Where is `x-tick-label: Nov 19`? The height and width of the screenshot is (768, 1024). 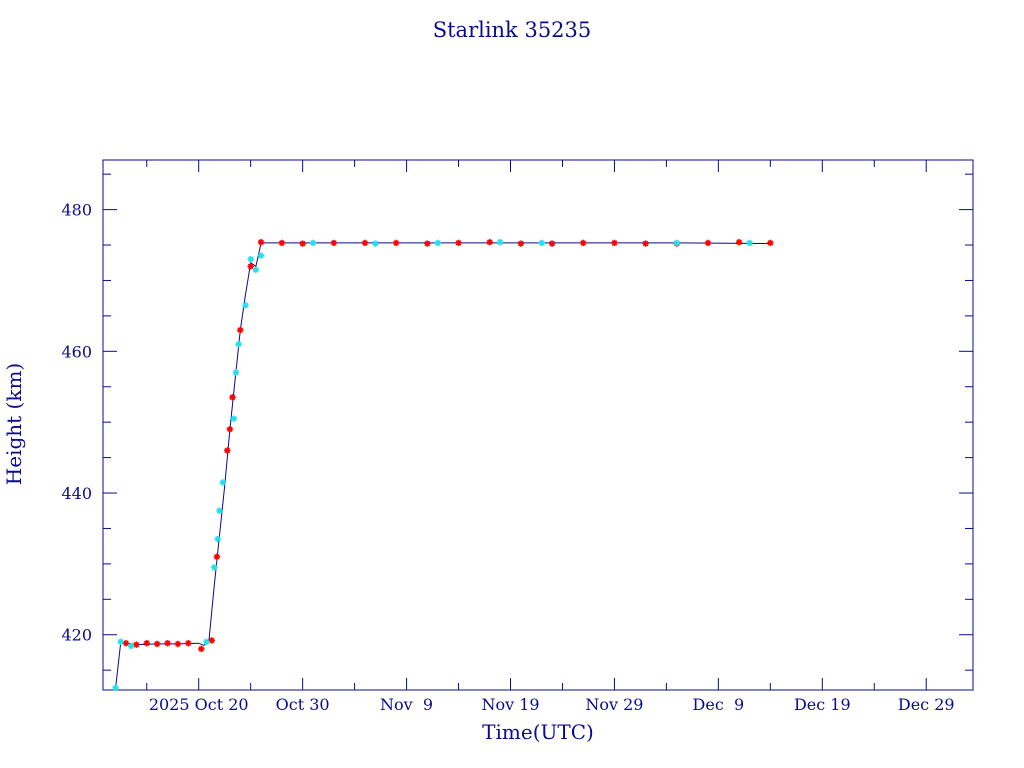 x-tick-label: Nov 19 is located at coordinates (510, 704).